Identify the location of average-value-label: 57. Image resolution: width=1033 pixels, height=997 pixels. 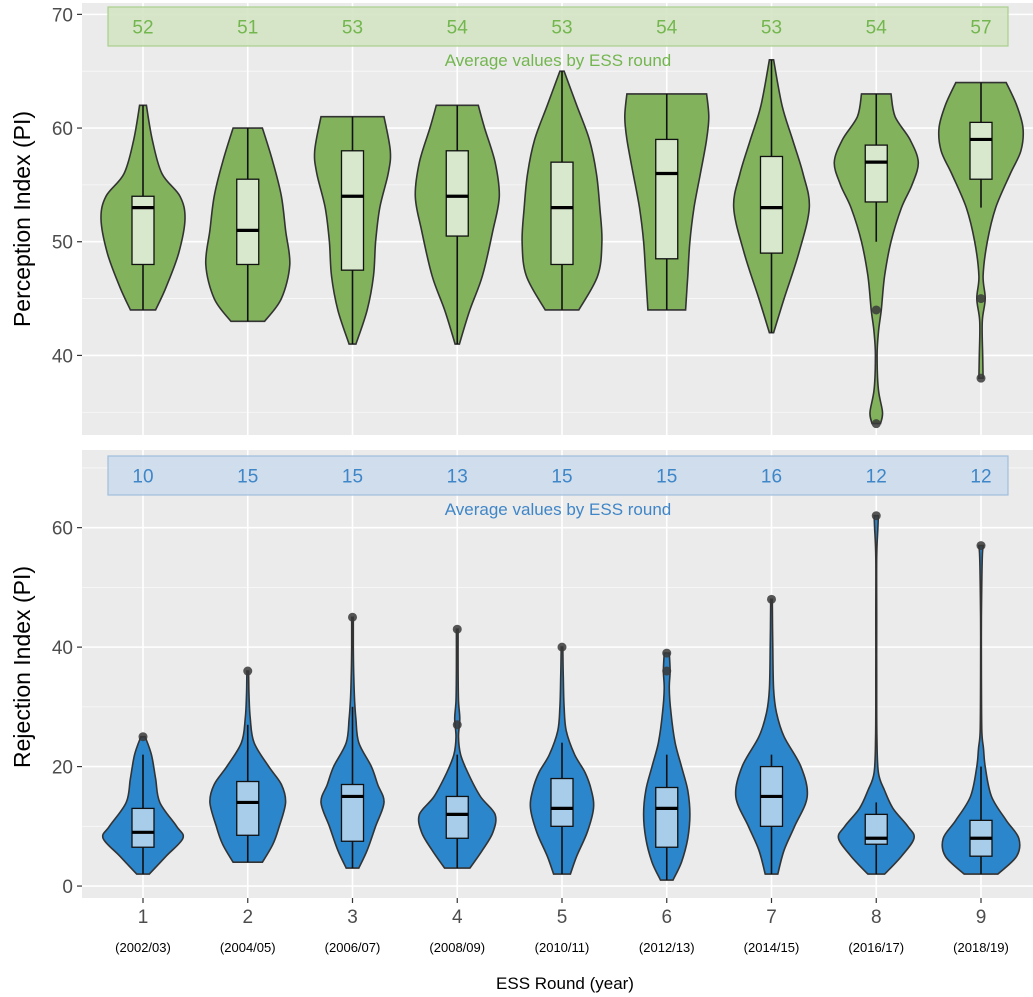
(980, 28).